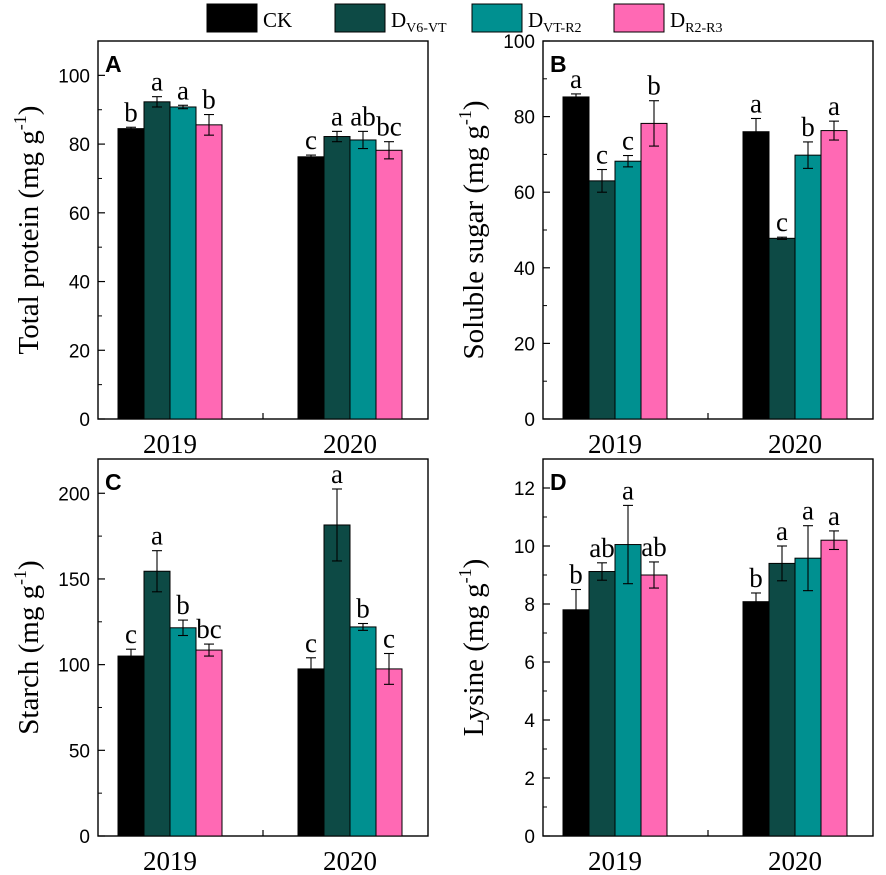 This screenshot has height=875, width=886. What do you see at coordinates (464, 19) in the screenshot?
I see `legend: CK DV6-VT DVT-R2 DR2-R3` at bounding box center [464, 19].